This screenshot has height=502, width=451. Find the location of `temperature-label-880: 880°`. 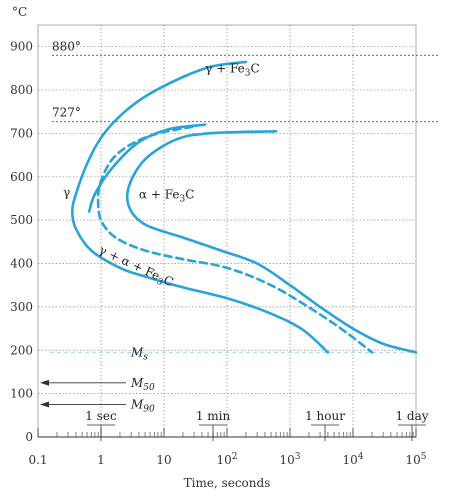

temperature-label-880: 880° is located at coordinates (66, 46).